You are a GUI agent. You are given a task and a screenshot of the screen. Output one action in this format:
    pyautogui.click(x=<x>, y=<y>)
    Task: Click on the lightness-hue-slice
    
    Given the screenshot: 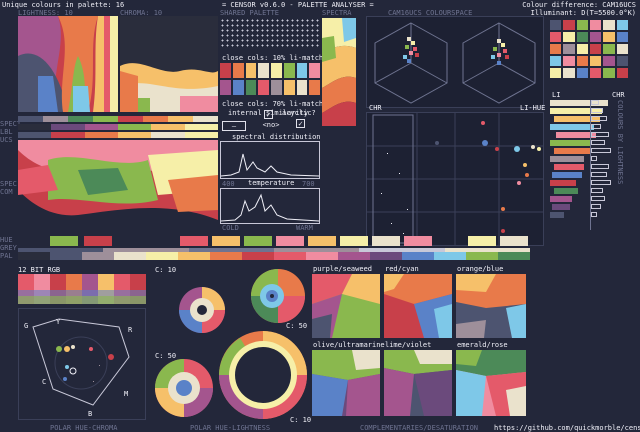 What is the action you would take?
    pyautogui.click(x=68, y=64)
    